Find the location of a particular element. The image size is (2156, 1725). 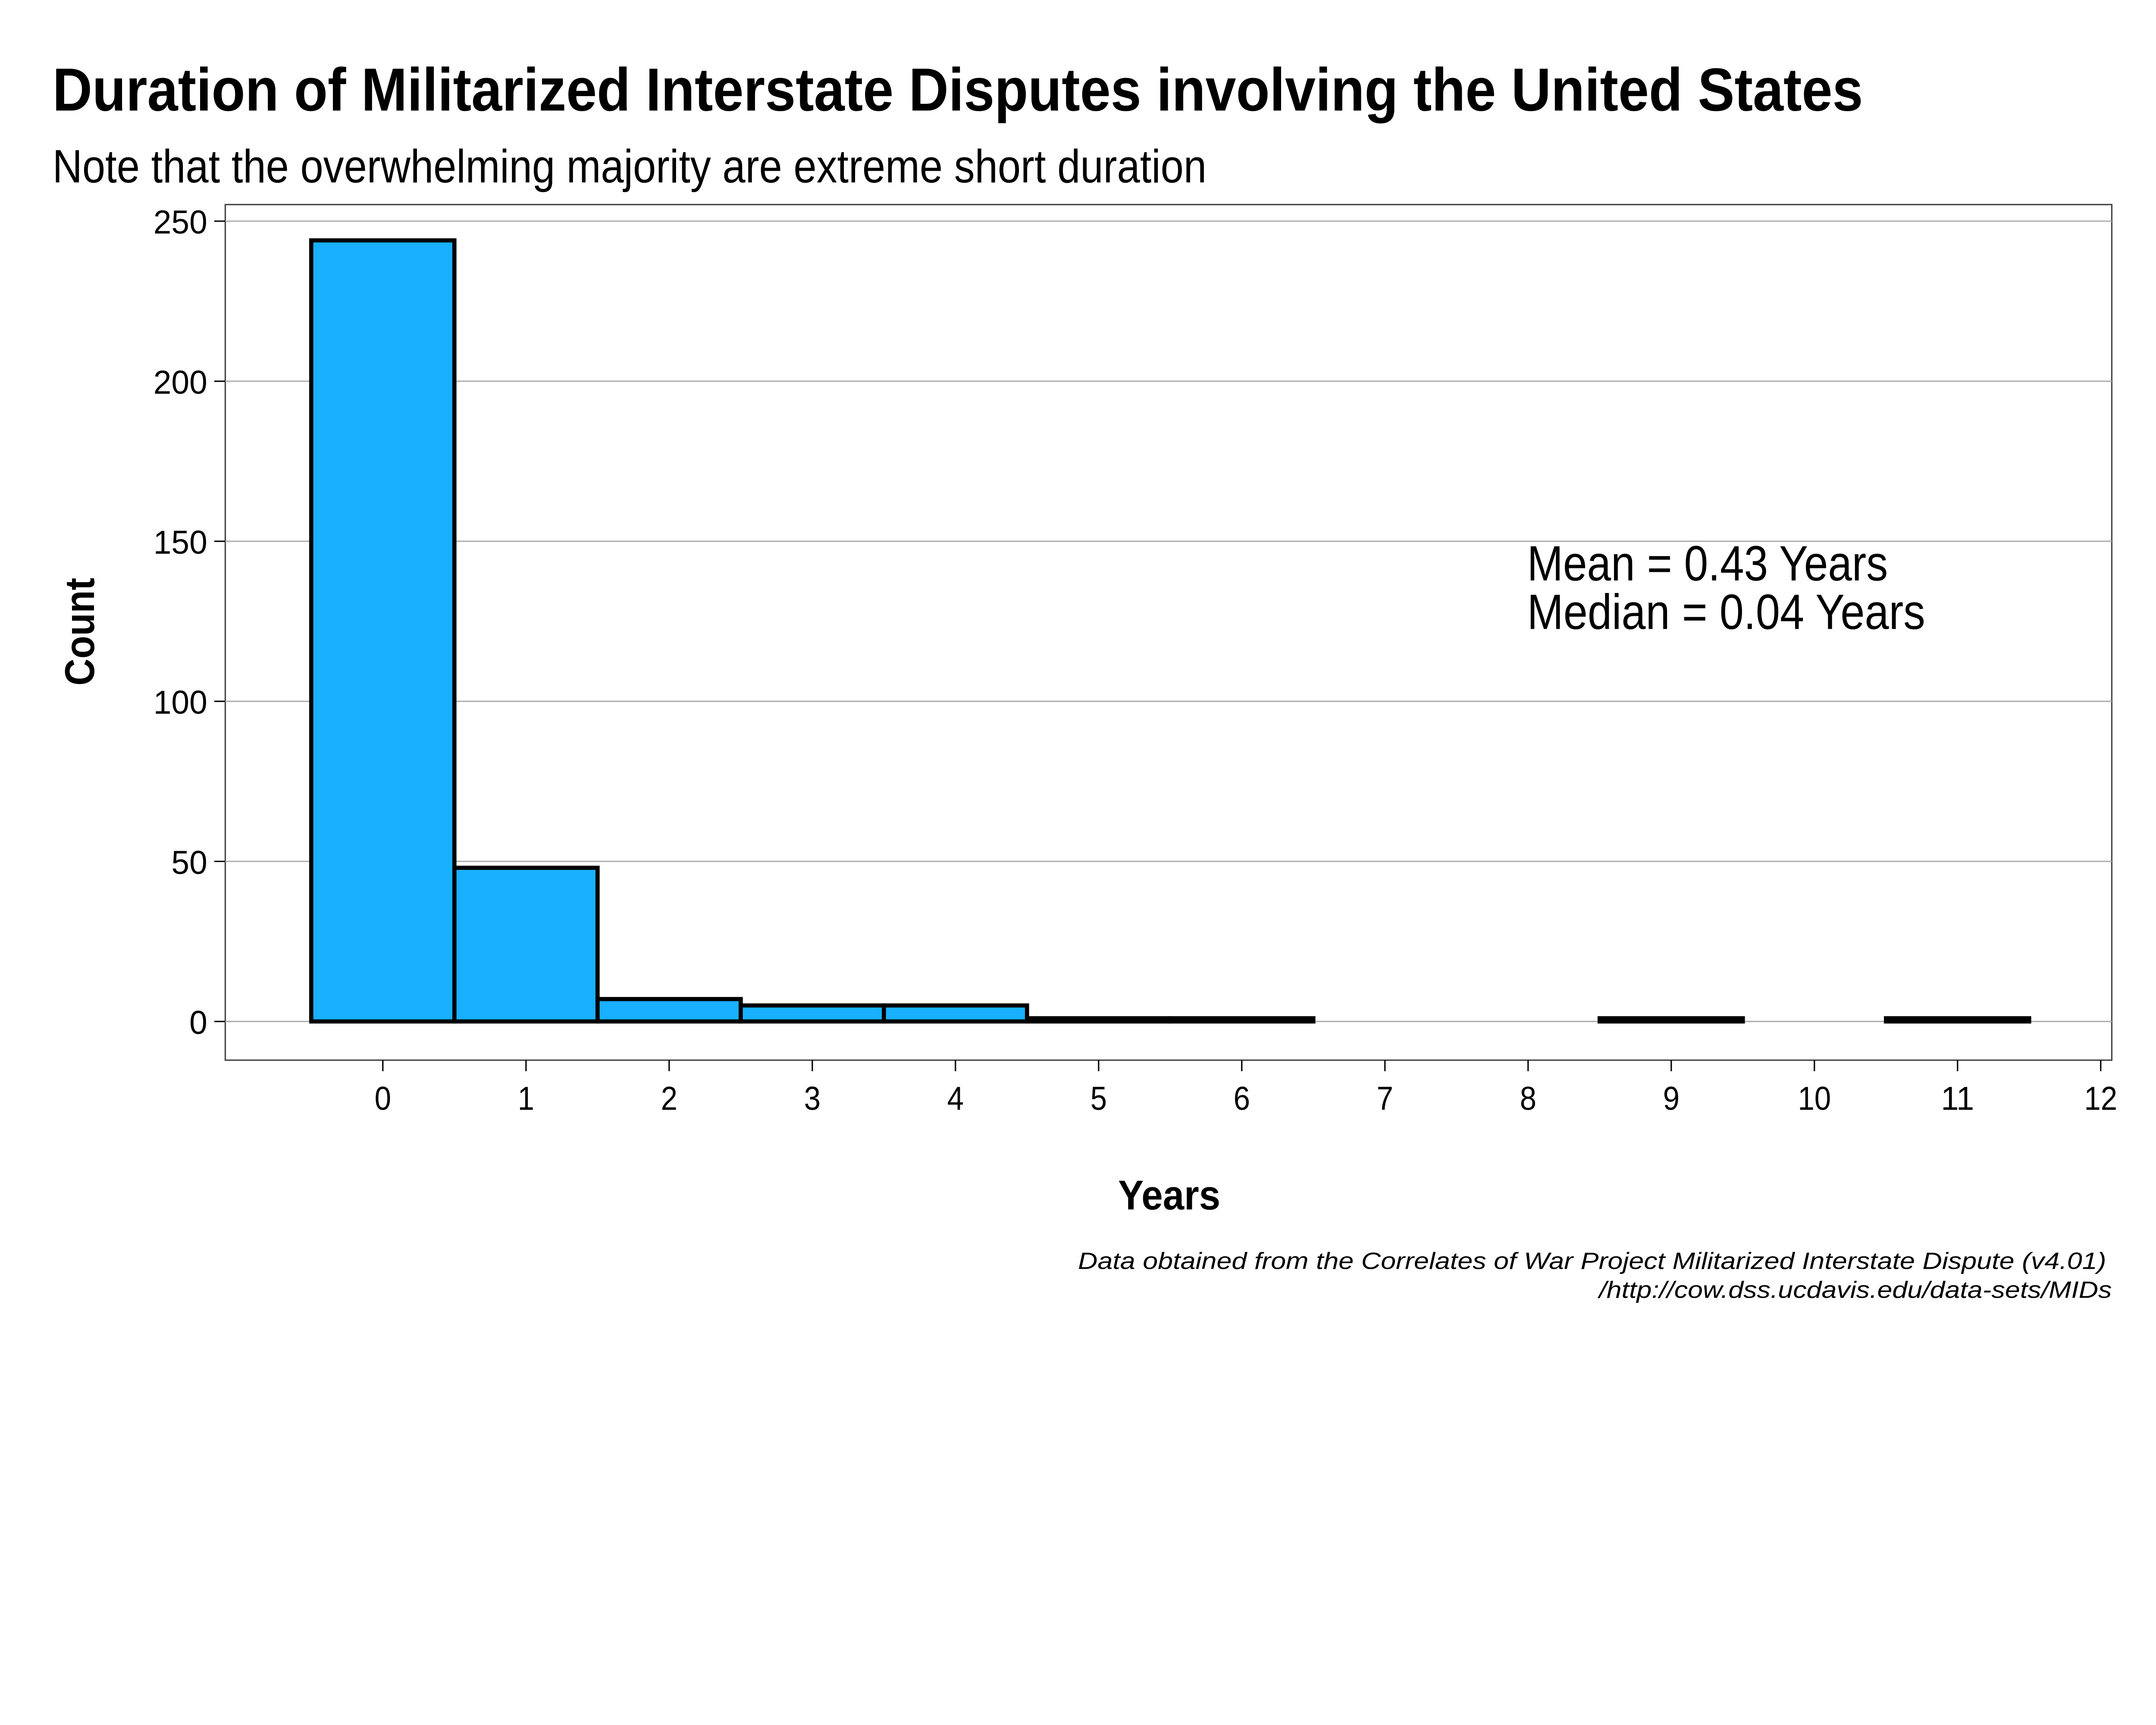

x-tick-label: 11 is located at coordinates (1957, 1099).